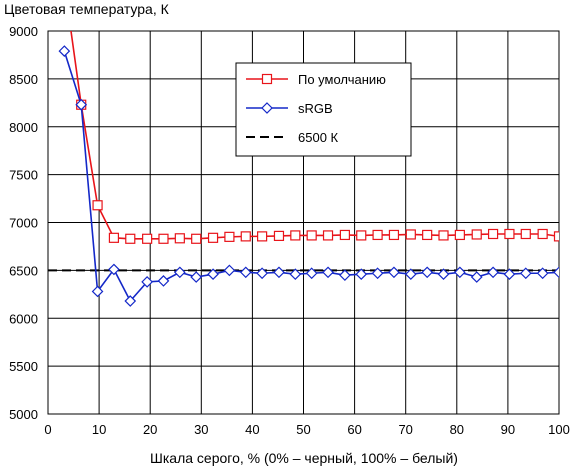  I want to click on x-axis-ticks: 0 10 20 30 40 50 60 70 80 90 100, so click(306, 429).